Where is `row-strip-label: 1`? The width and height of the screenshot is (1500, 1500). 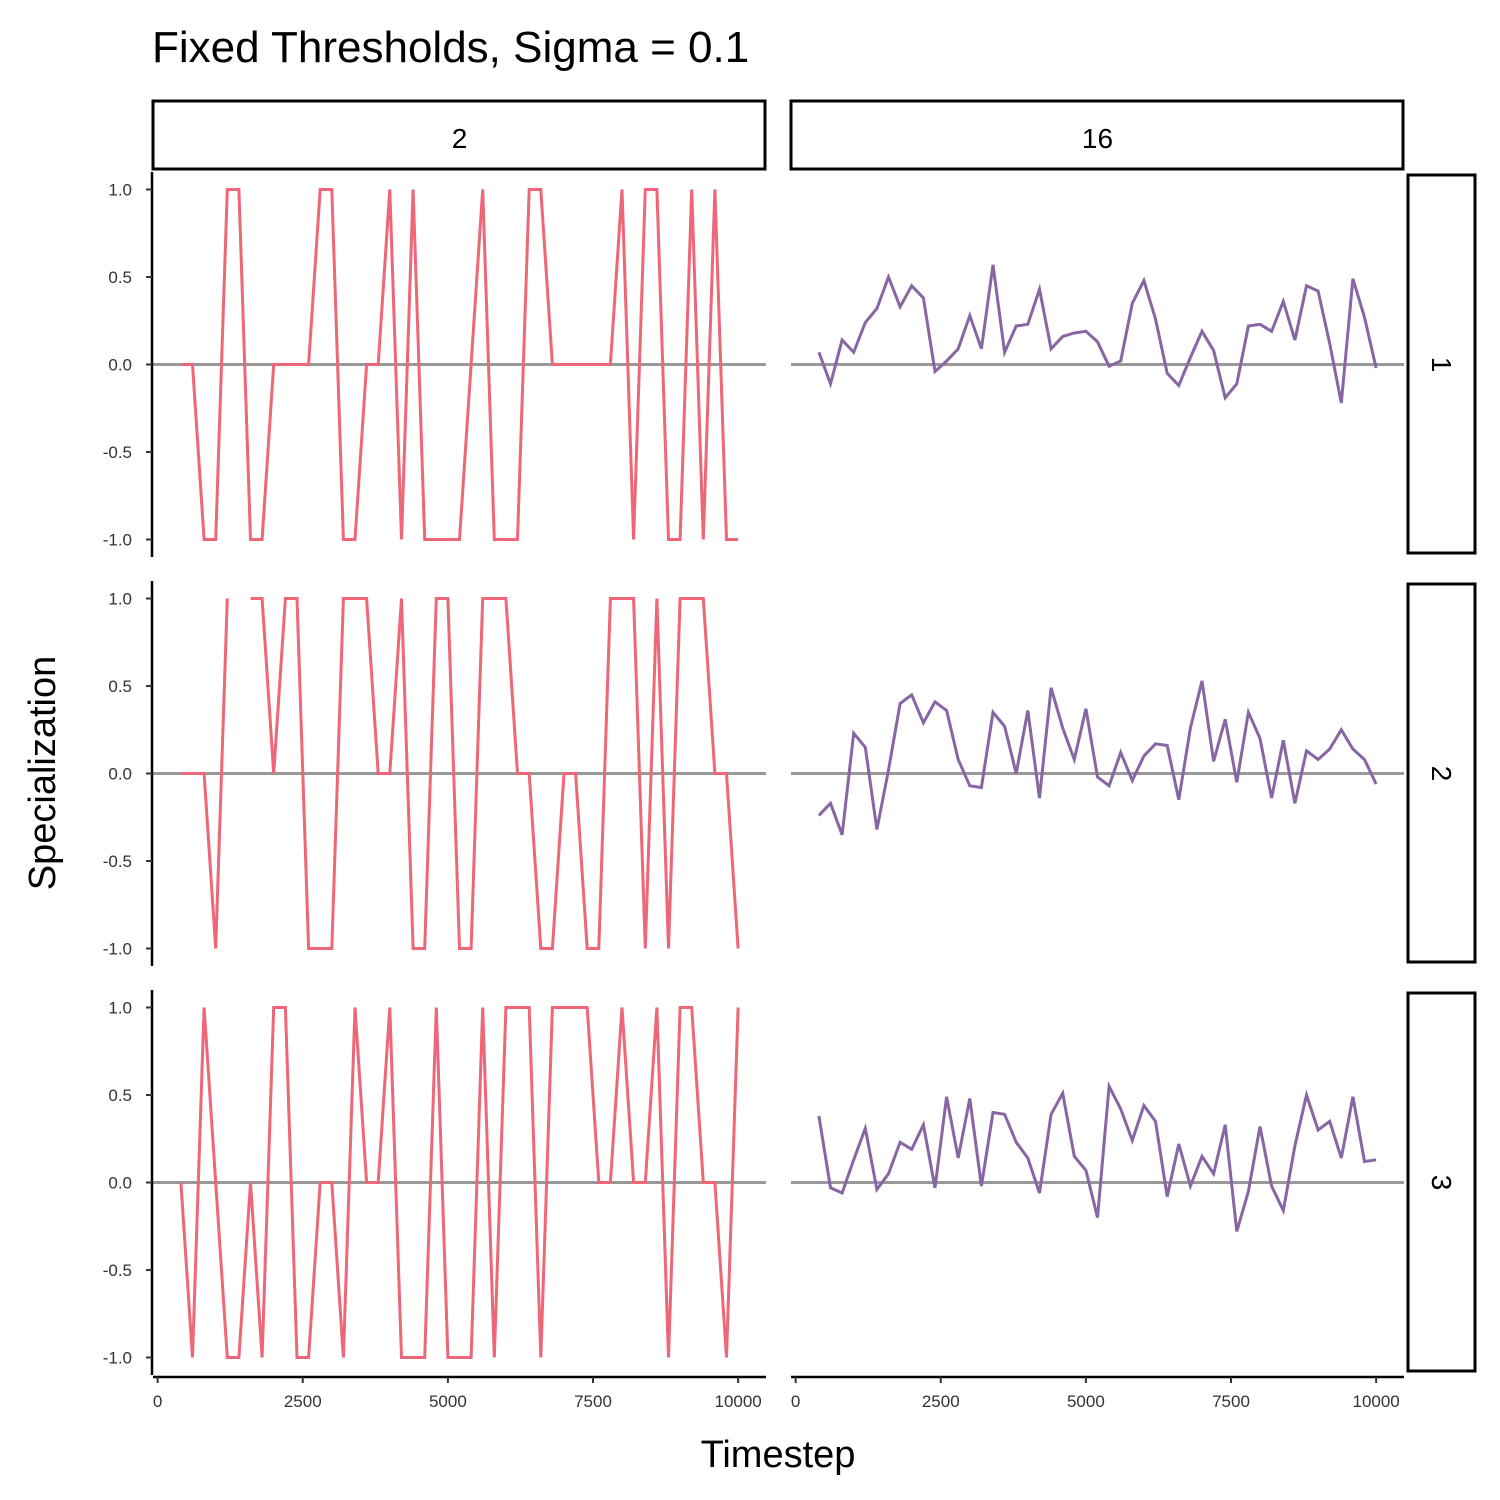 row-strip-label: 1 is located at coordinates (1441, 365).